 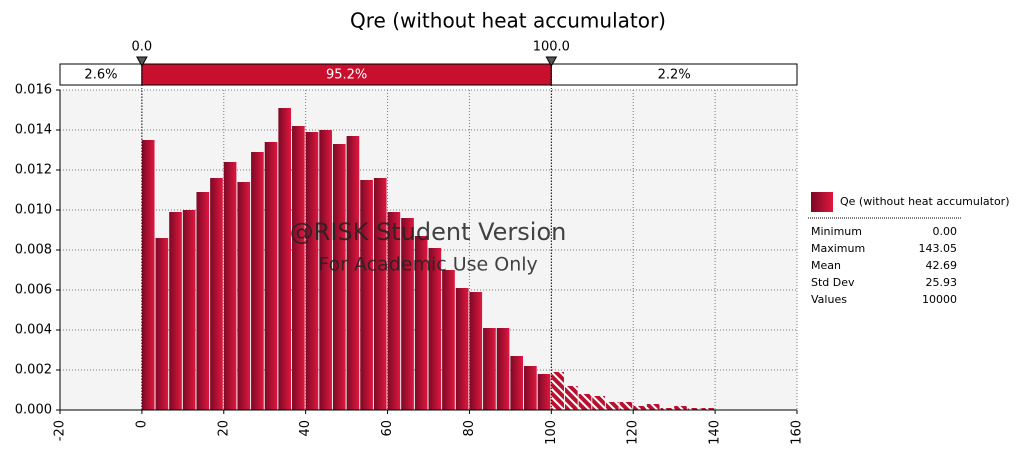 What do you see at coordinates (33, 170) in the screenshot?
I see `y-tick-label: 0.012` at bounding box center [33, 170].